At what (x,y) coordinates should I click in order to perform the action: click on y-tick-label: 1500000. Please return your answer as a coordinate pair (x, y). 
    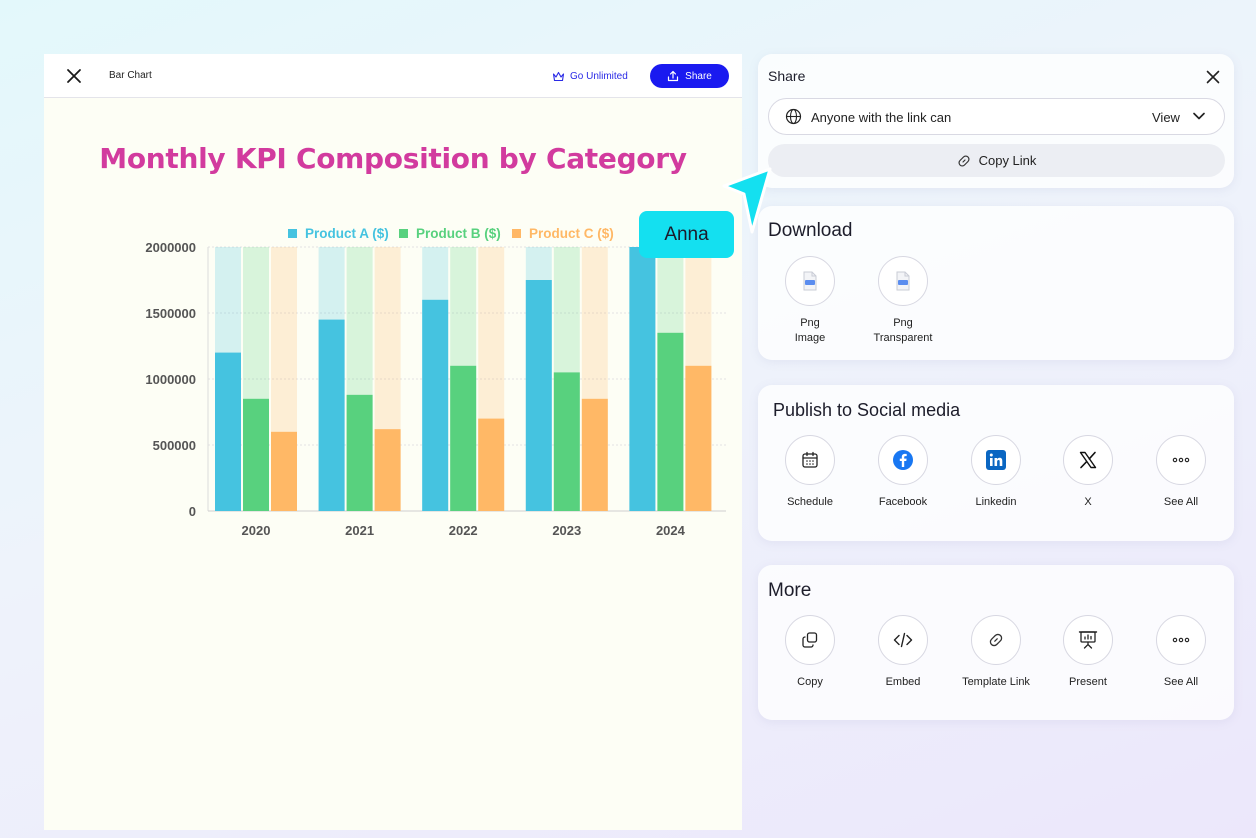
    Looking at the image, I should click on (170, 313).